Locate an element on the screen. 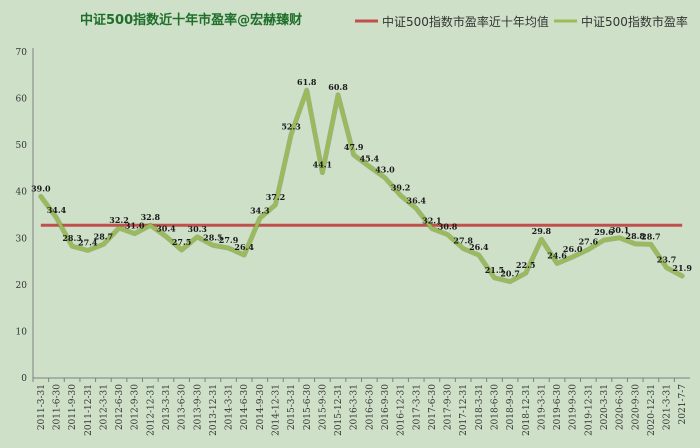 Image resolution: width=700 pixels, height=448 pixels. data-label: 20.7 is located at coordinates (509, 274).